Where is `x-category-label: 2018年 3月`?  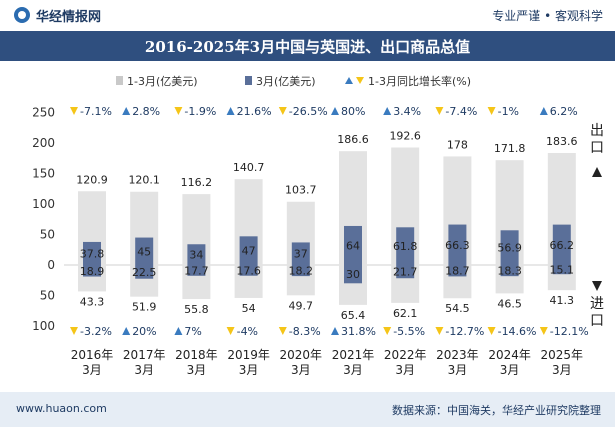 x-category-label: 2018年 3月 is located at coordinates (196, 362).